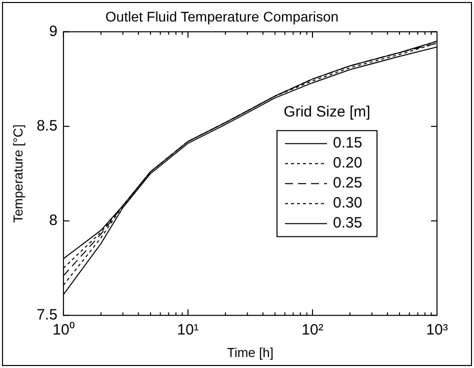  What do you see at coordinates (313, 330) in the screenshot?
I see `x-tick-label: 10²` at bounding box center [313, 330].